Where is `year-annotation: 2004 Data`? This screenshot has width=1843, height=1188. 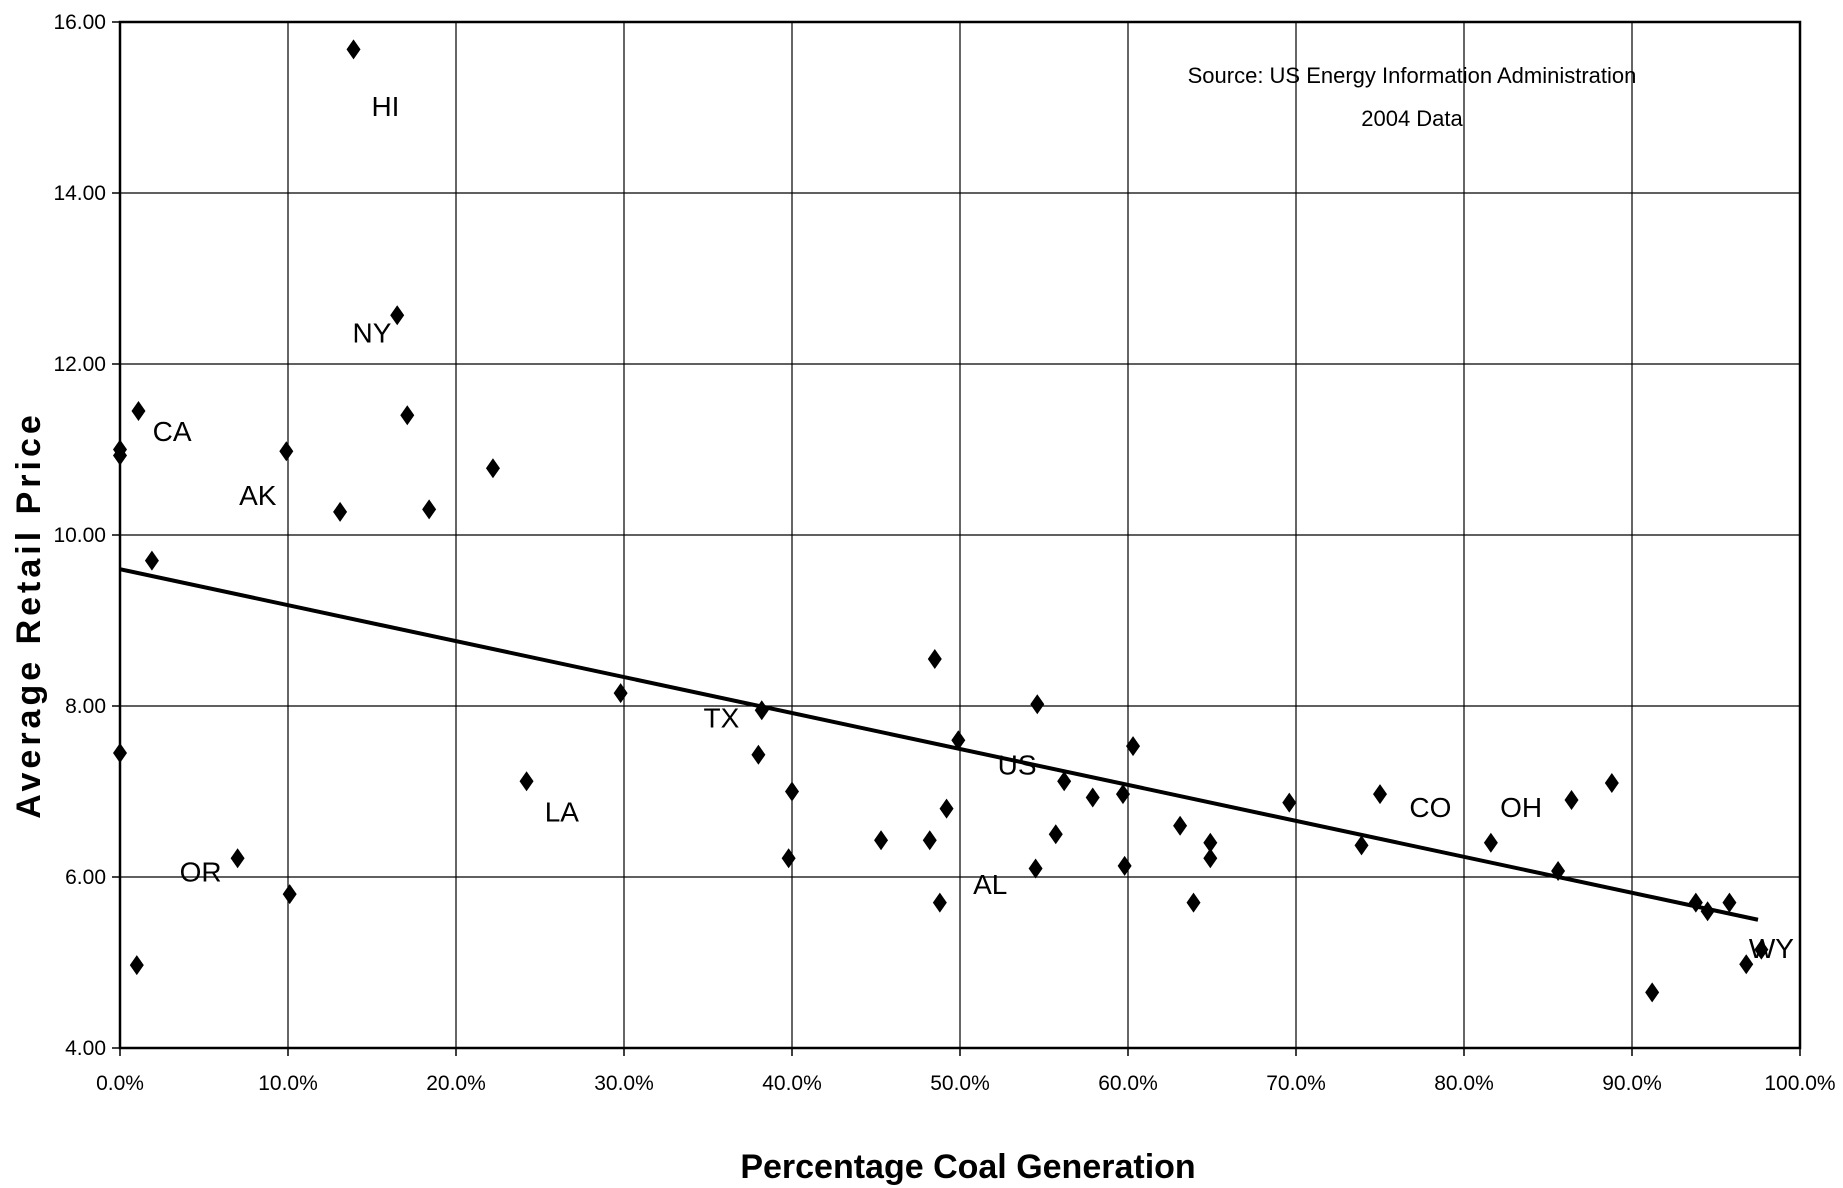 year-annotation: 2004 Data is located at coordinates (1412, 118).